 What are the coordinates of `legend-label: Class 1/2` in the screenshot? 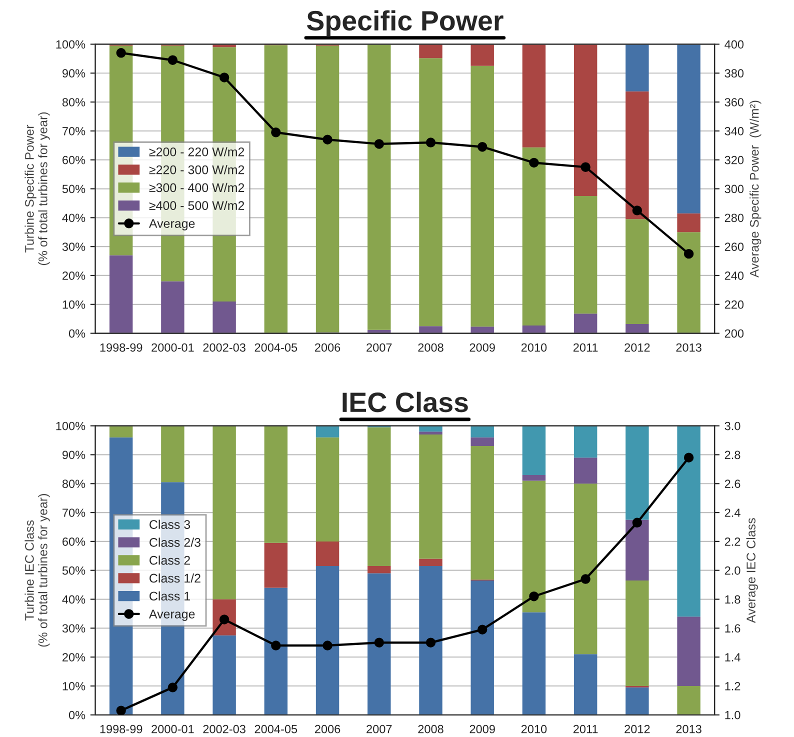 It's located at (175, 578).